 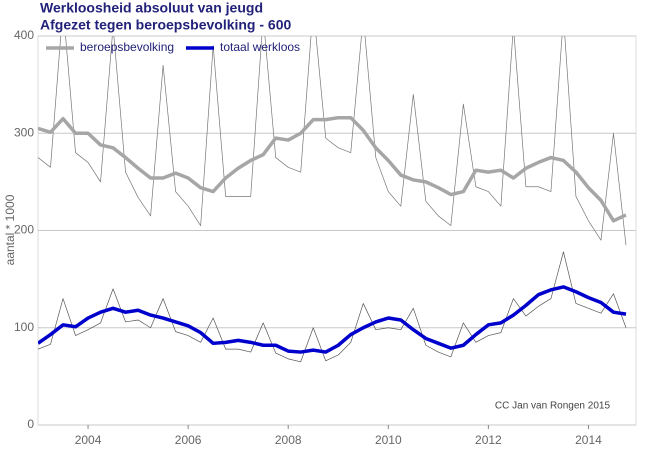 I want to click on legend: beroepsbevolking totaal werkloos, so click(x=173, y=47).